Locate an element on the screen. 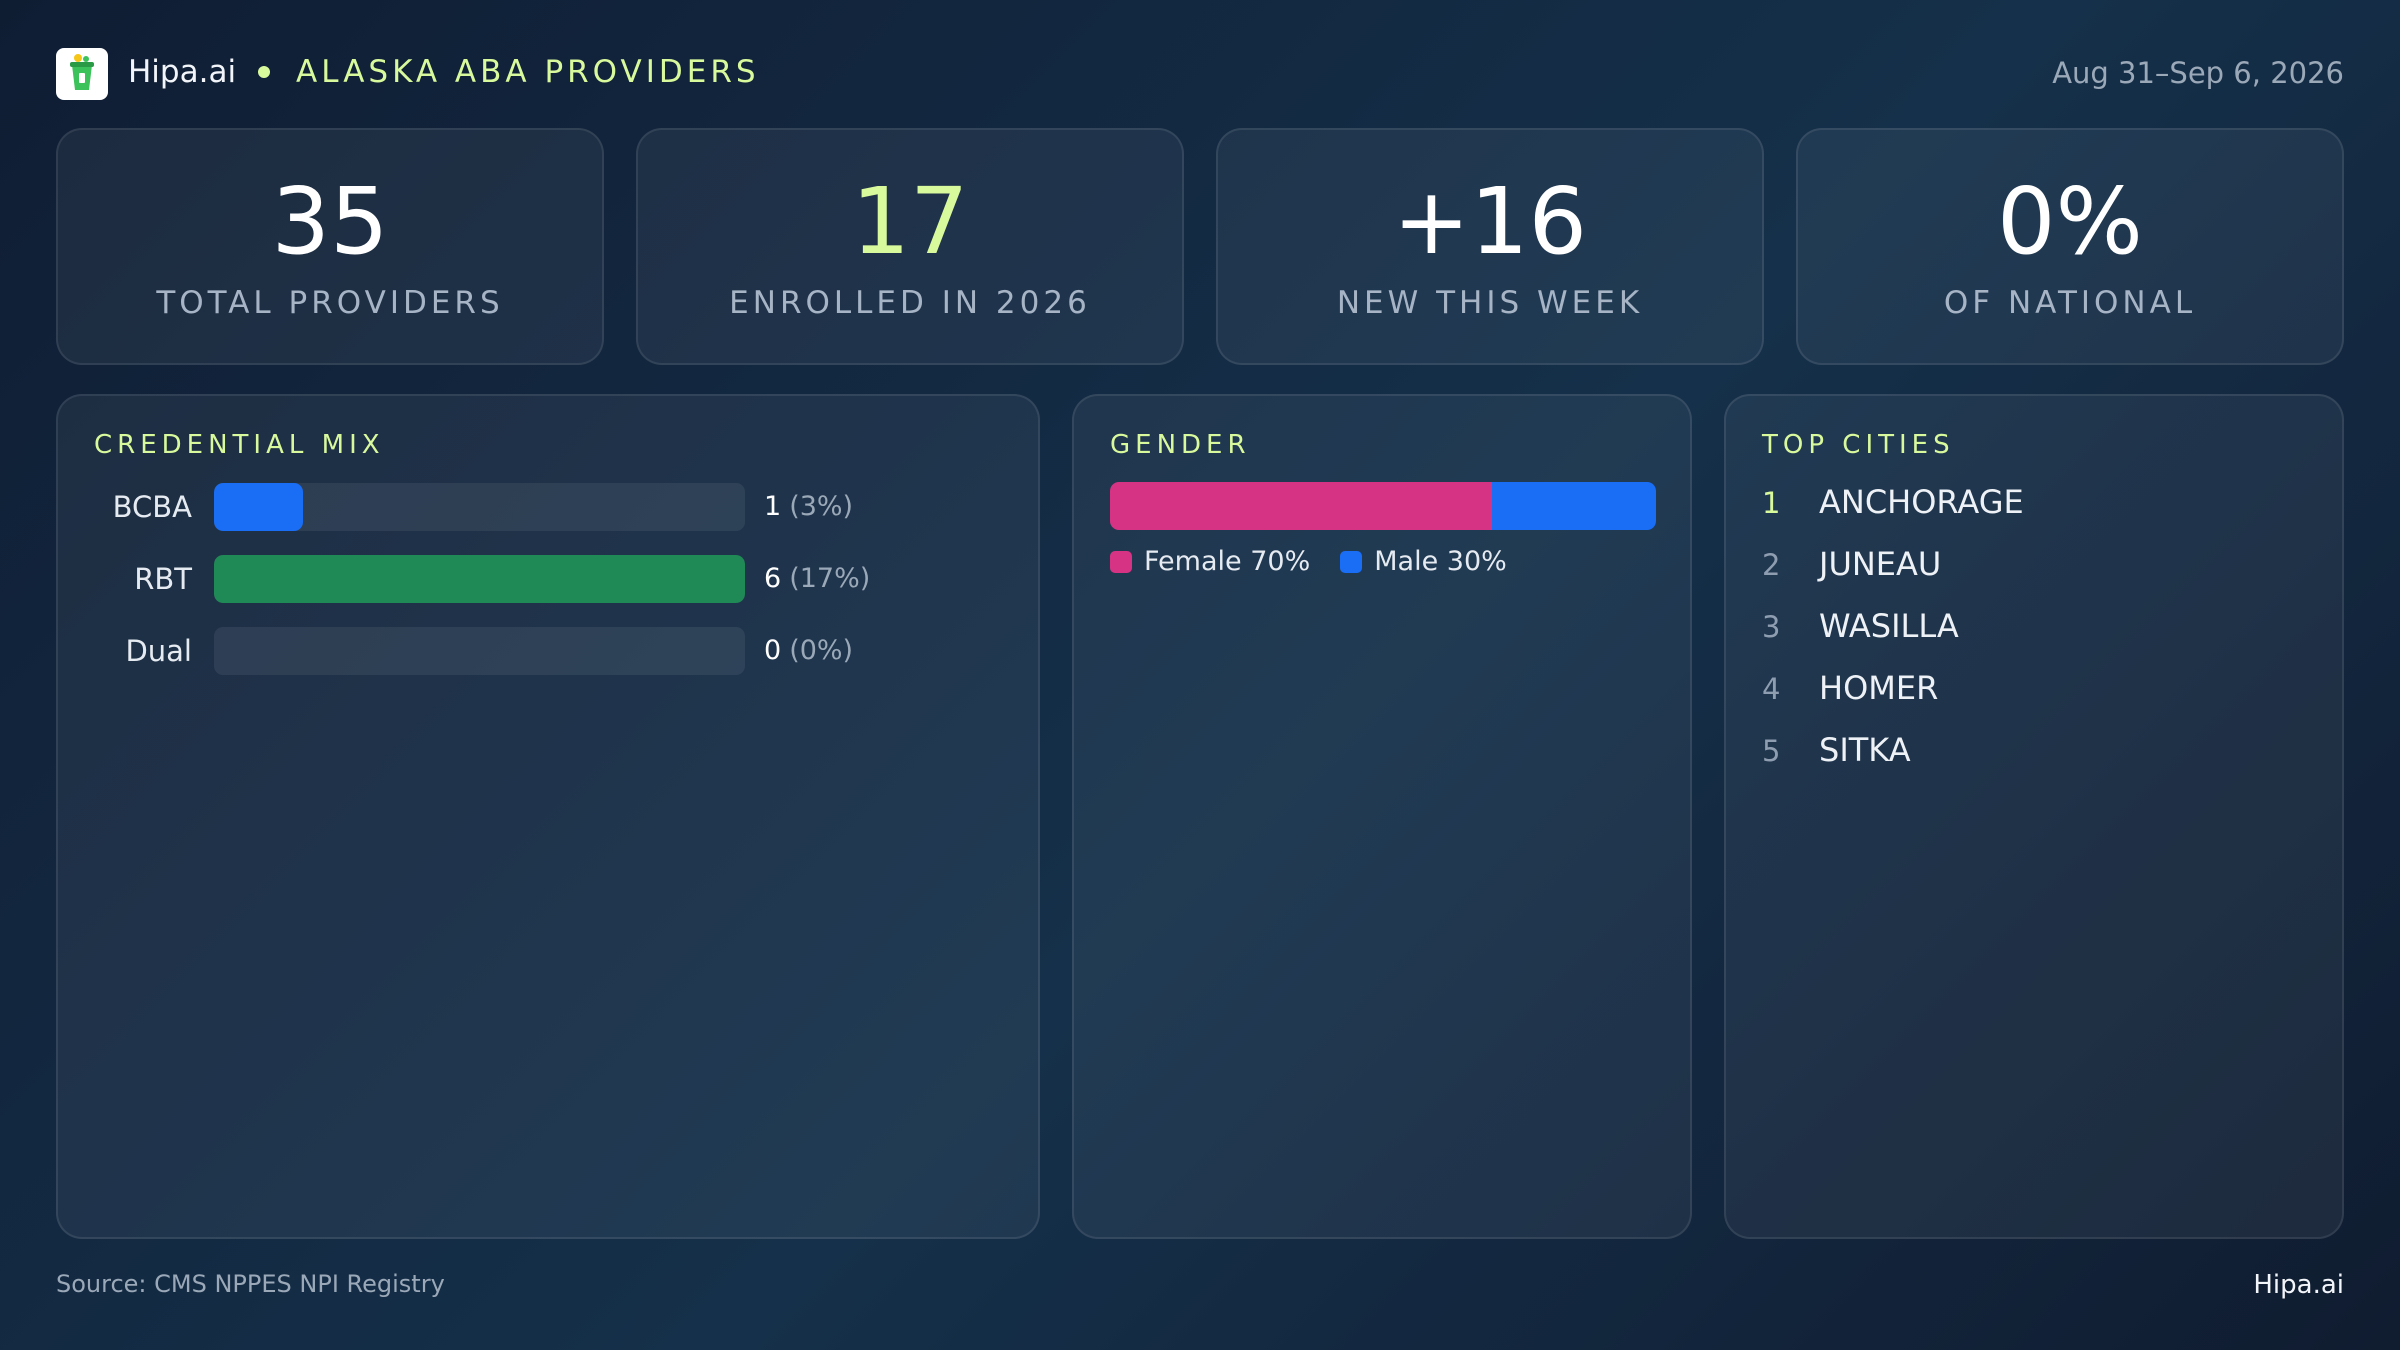 The image size is (2400, 1350). city-row: 1 ANCHORAGE is located at coordinates (1893, 502).